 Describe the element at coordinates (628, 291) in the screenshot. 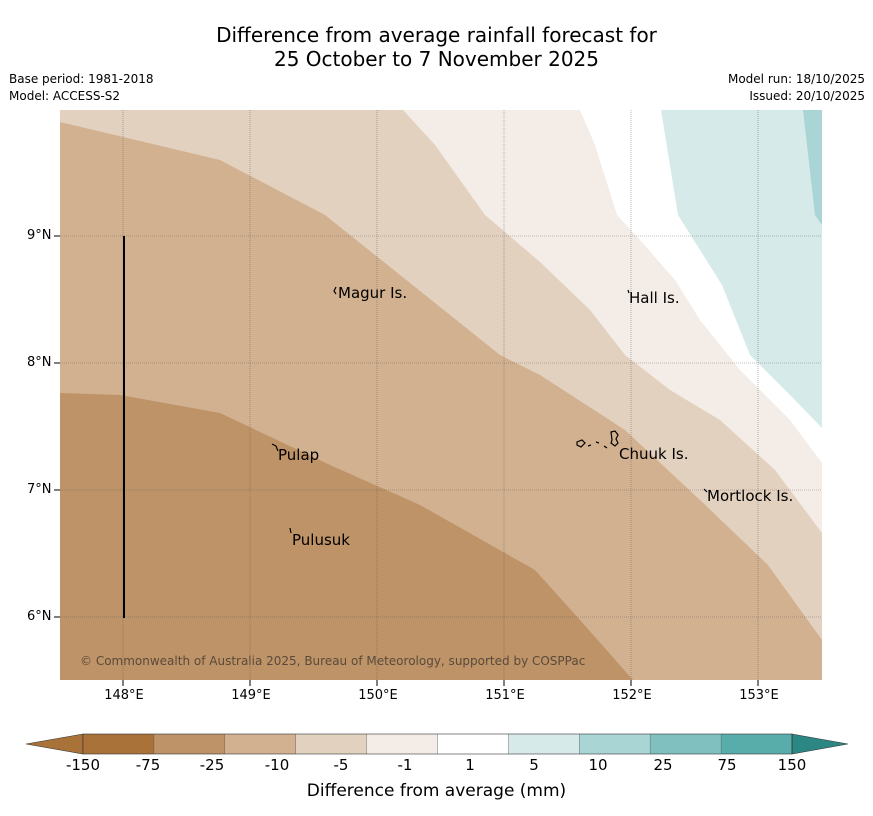

I see `island-hall` at that location.